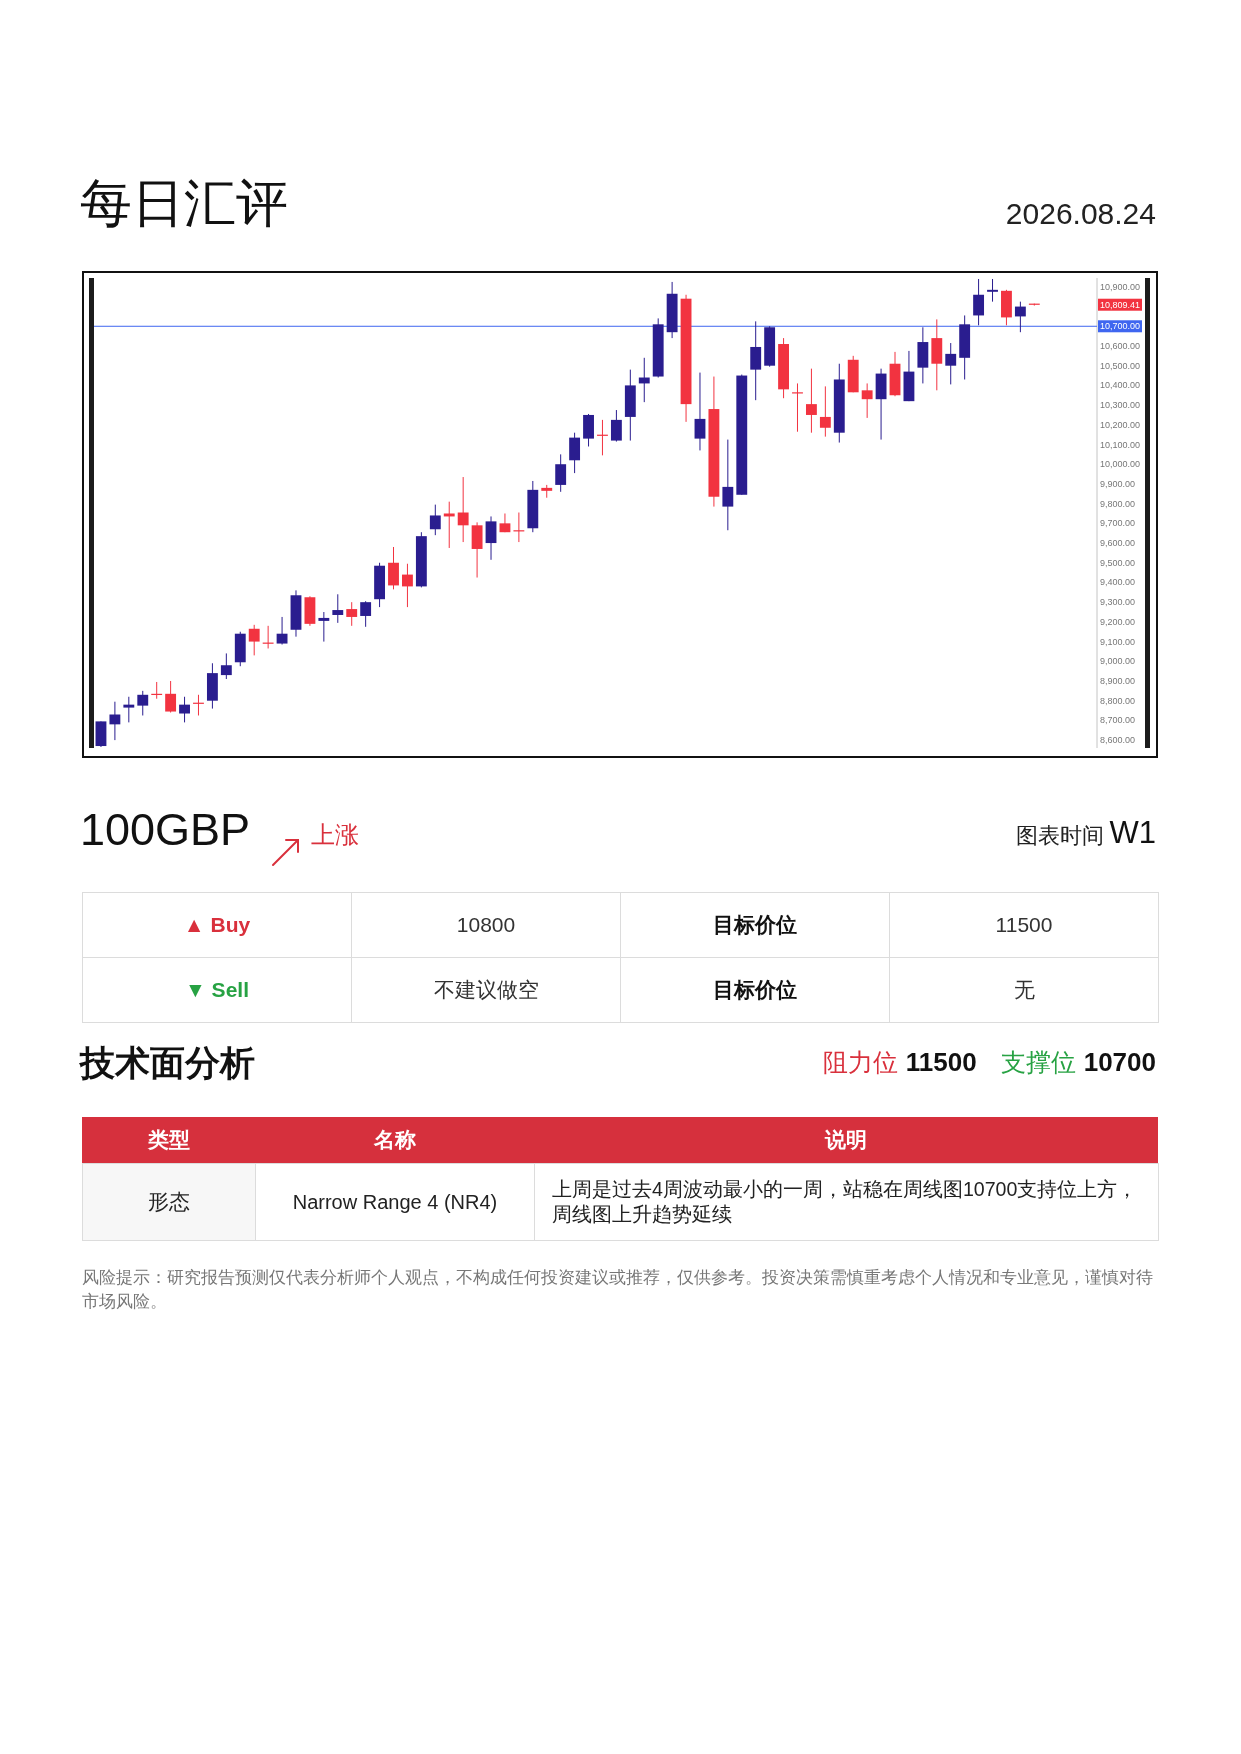 Image resolution: width=1241 pixels, height=1754 pixels. I want to click on y-tick-label: 9,800.00, so click(1118, 503).